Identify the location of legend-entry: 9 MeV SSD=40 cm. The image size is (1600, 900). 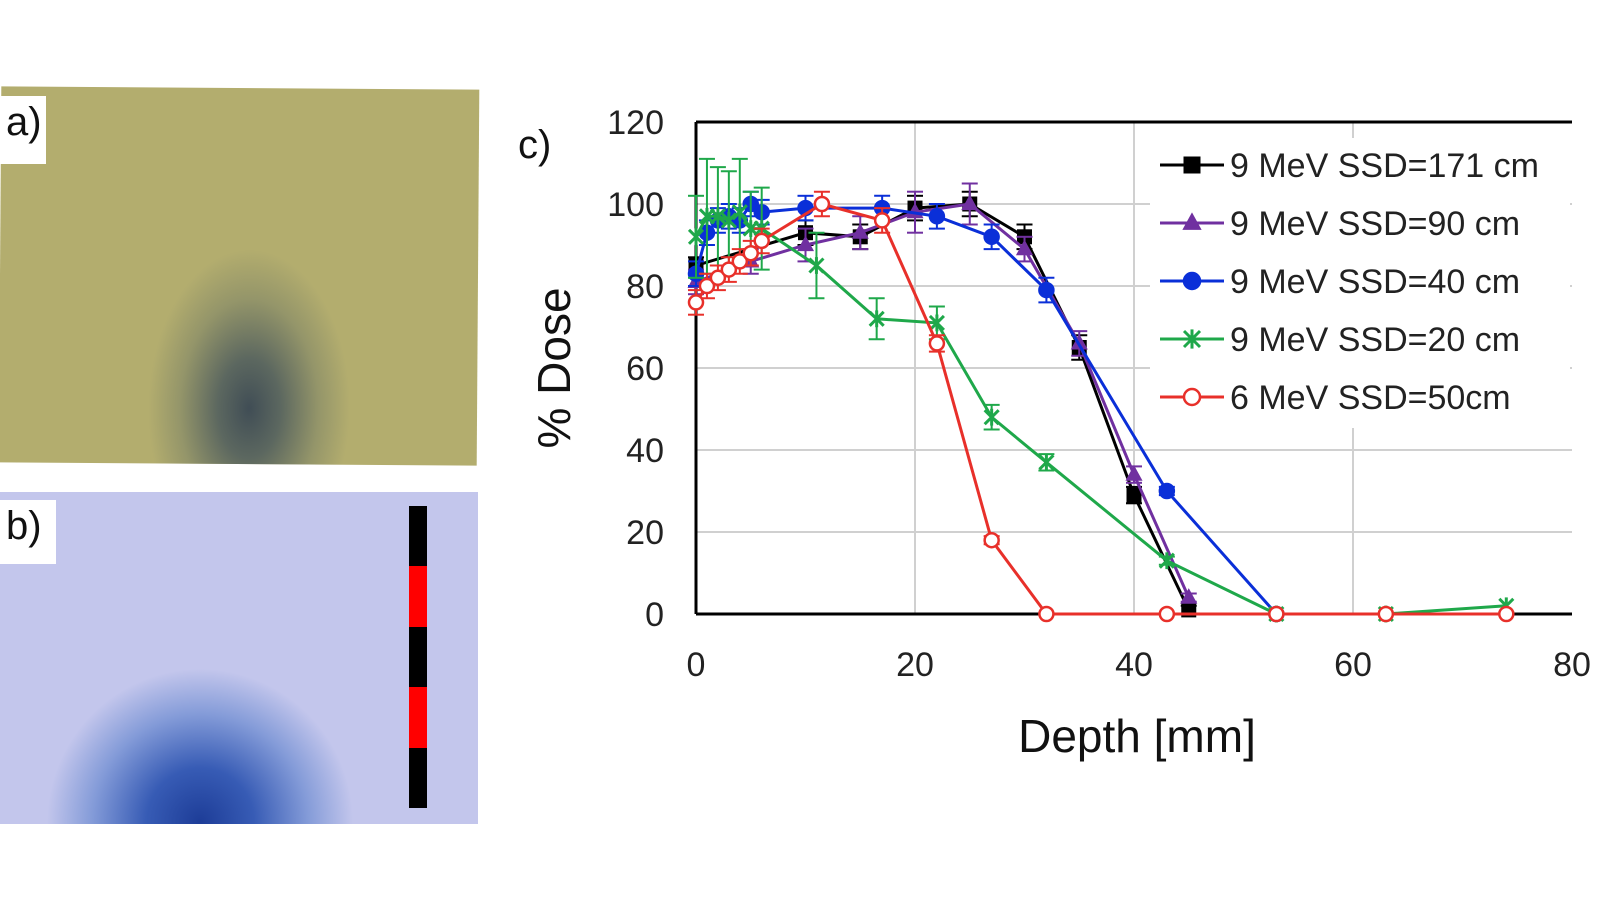
(1340, 282).